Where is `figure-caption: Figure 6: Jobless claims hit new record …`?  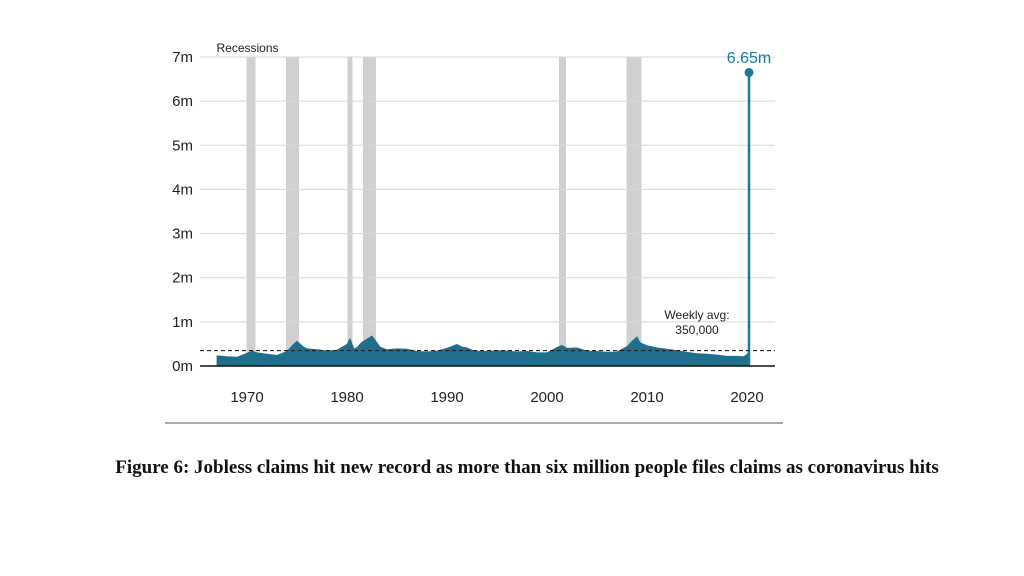
figure-caption: Figure 6: Jobless claims hit new record … is located at coordinates (527, 467).